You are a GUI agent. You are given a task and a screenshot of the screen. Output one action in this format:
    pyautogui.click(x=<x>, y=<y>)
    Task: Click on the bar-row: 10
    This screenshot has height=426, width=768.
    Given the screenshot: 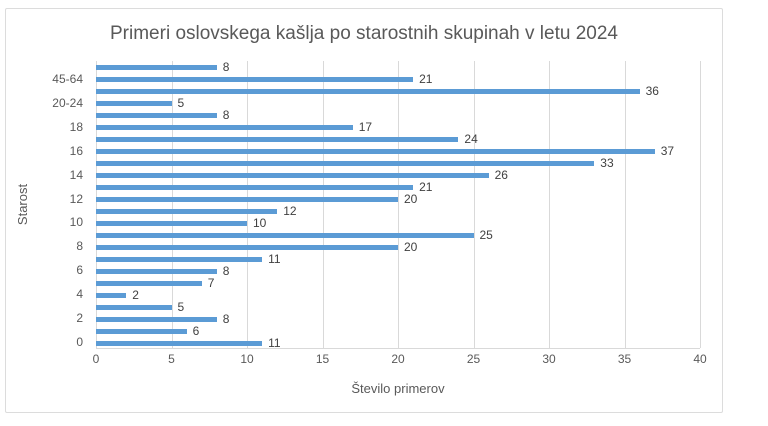 What is the action you would take?
    pyautogui.click(x=398, y=223)
    